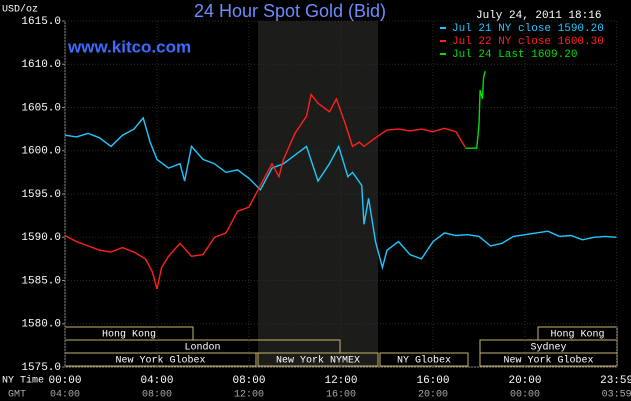 Image resolution: width=631 pixels, height=401 pixels. I want to click on x-axis-label: NY Time, so click(23, 381).